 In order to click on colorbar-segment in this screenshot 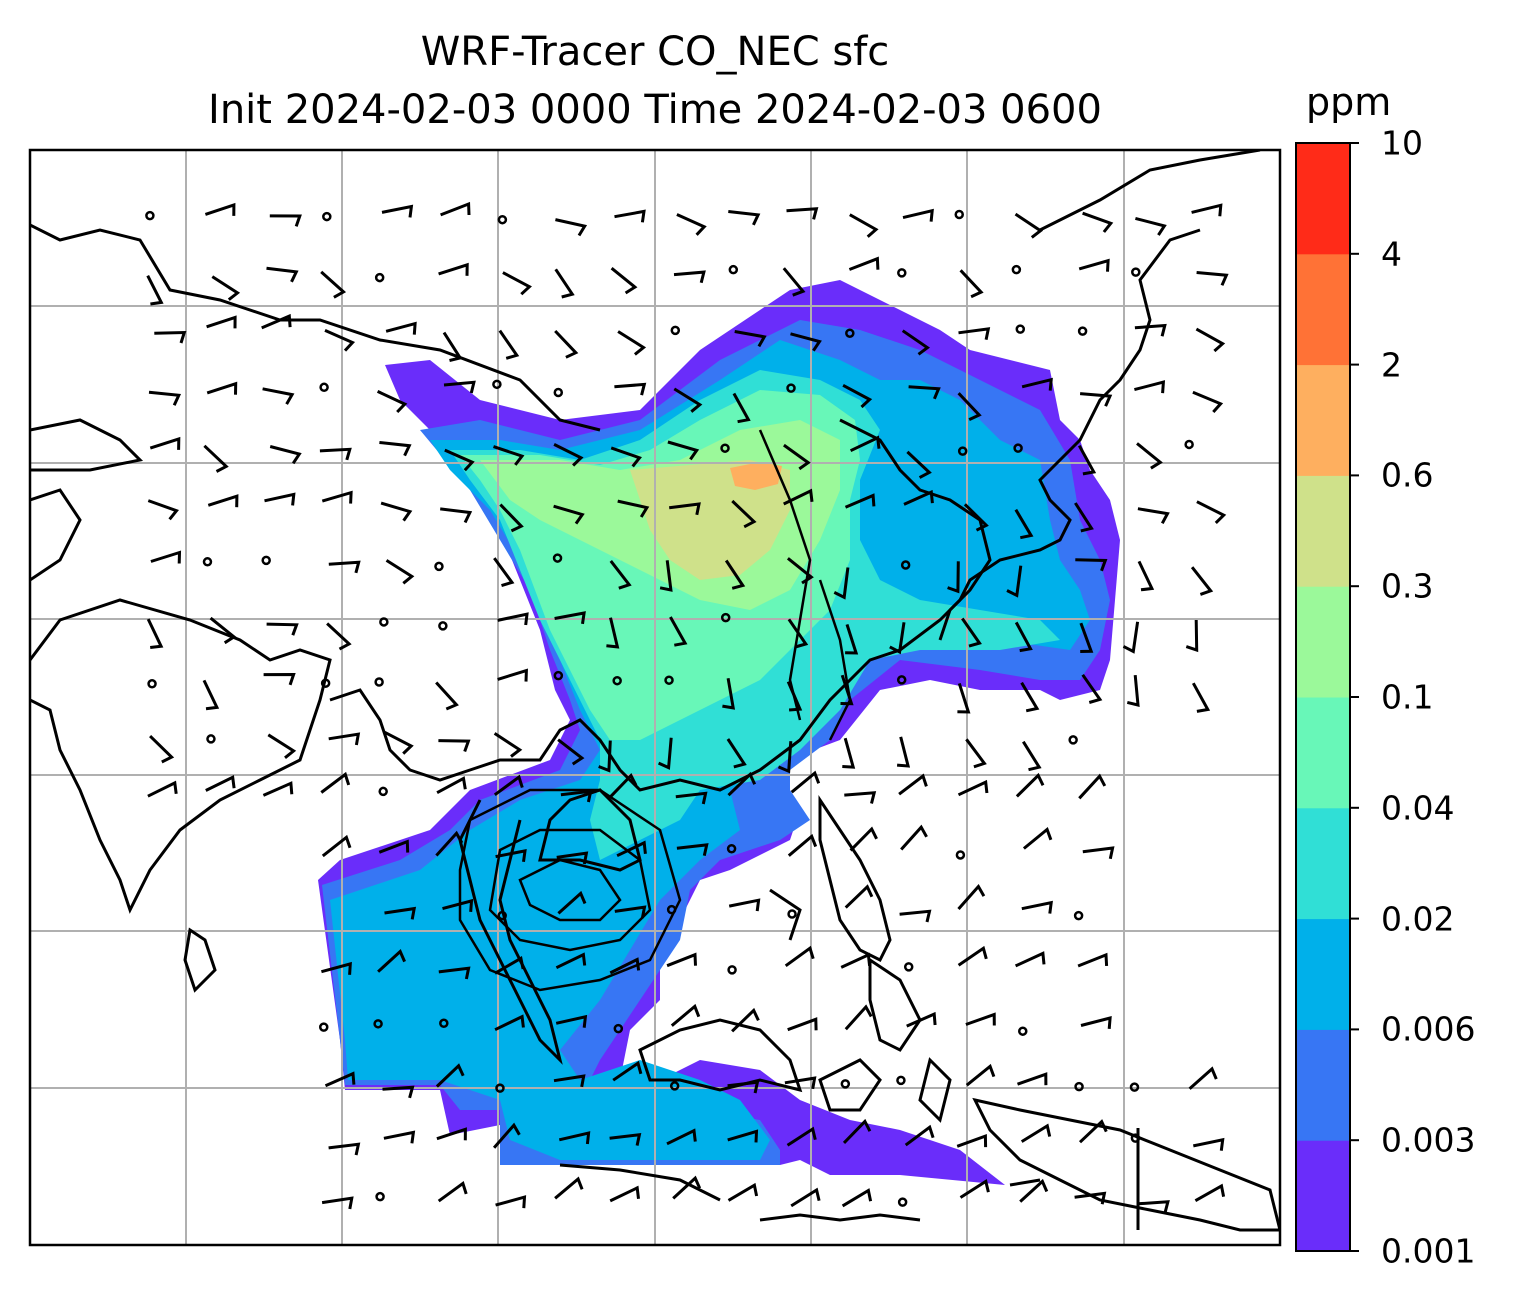, I will do `click(1323, 531)`.